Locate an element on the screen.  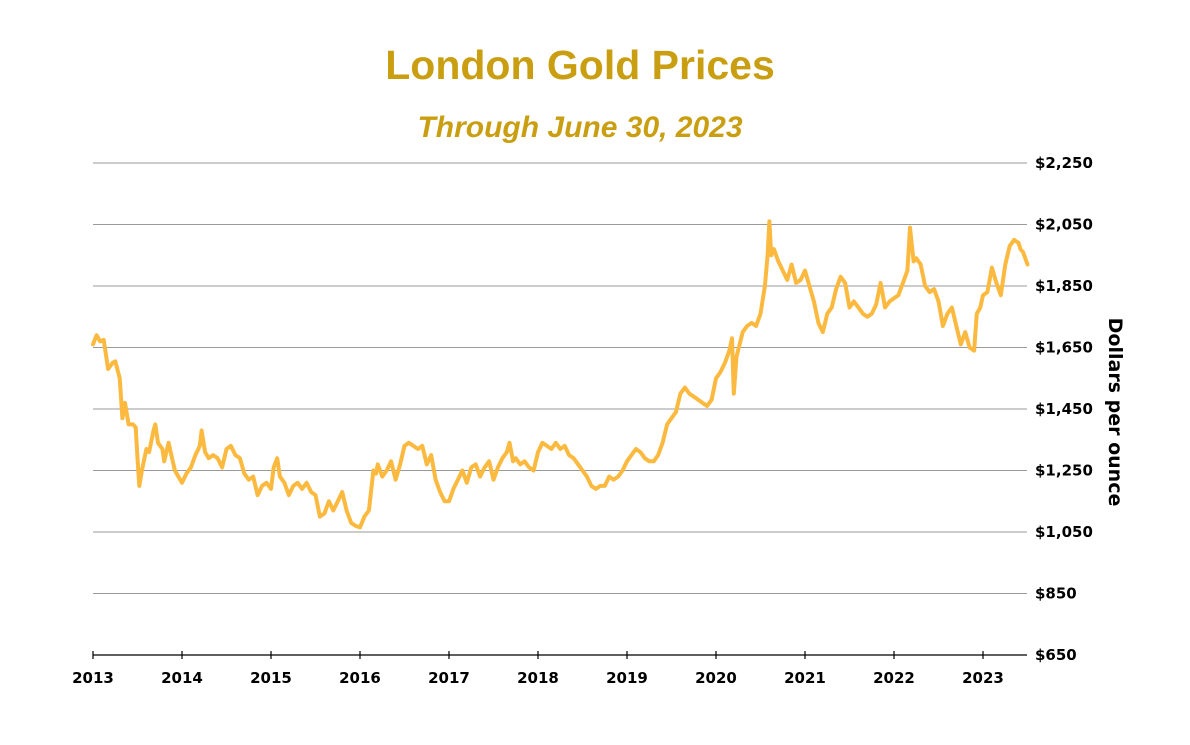
y-tick-label: $1,450 is located at coordinates (1064, 409).